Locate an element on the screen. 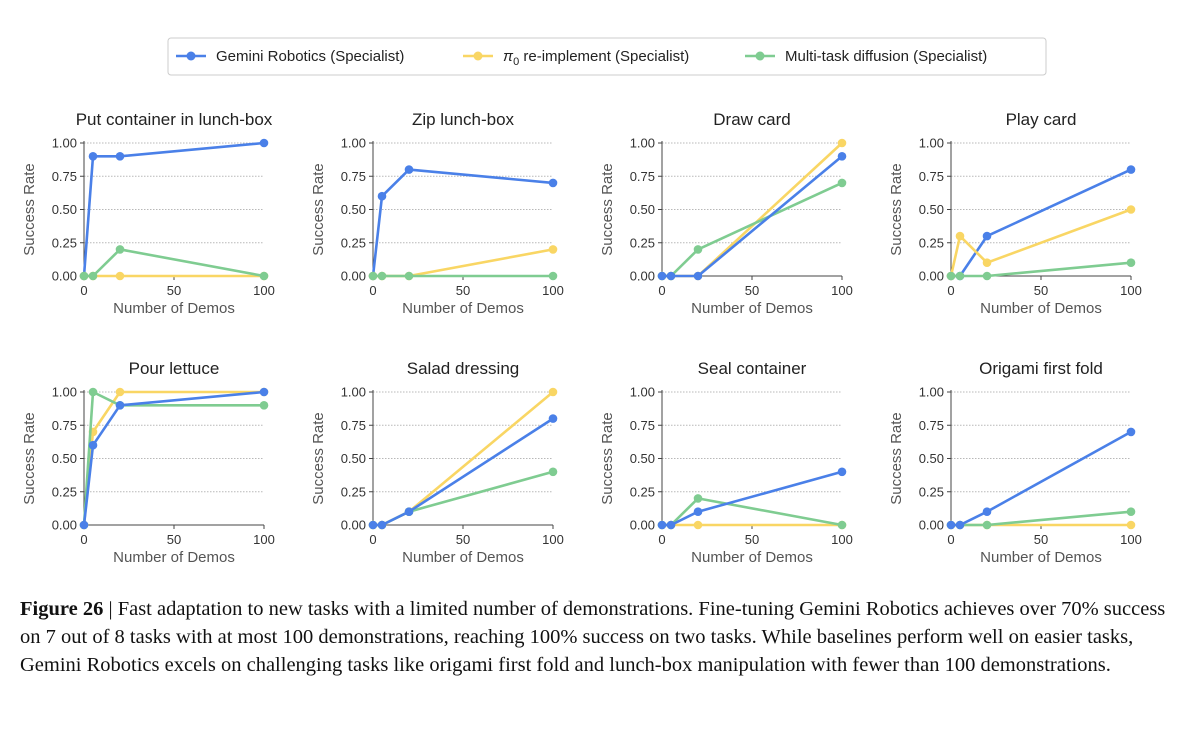  legend-label-pi0-sub: 0 is located at coordinates (516, 62).